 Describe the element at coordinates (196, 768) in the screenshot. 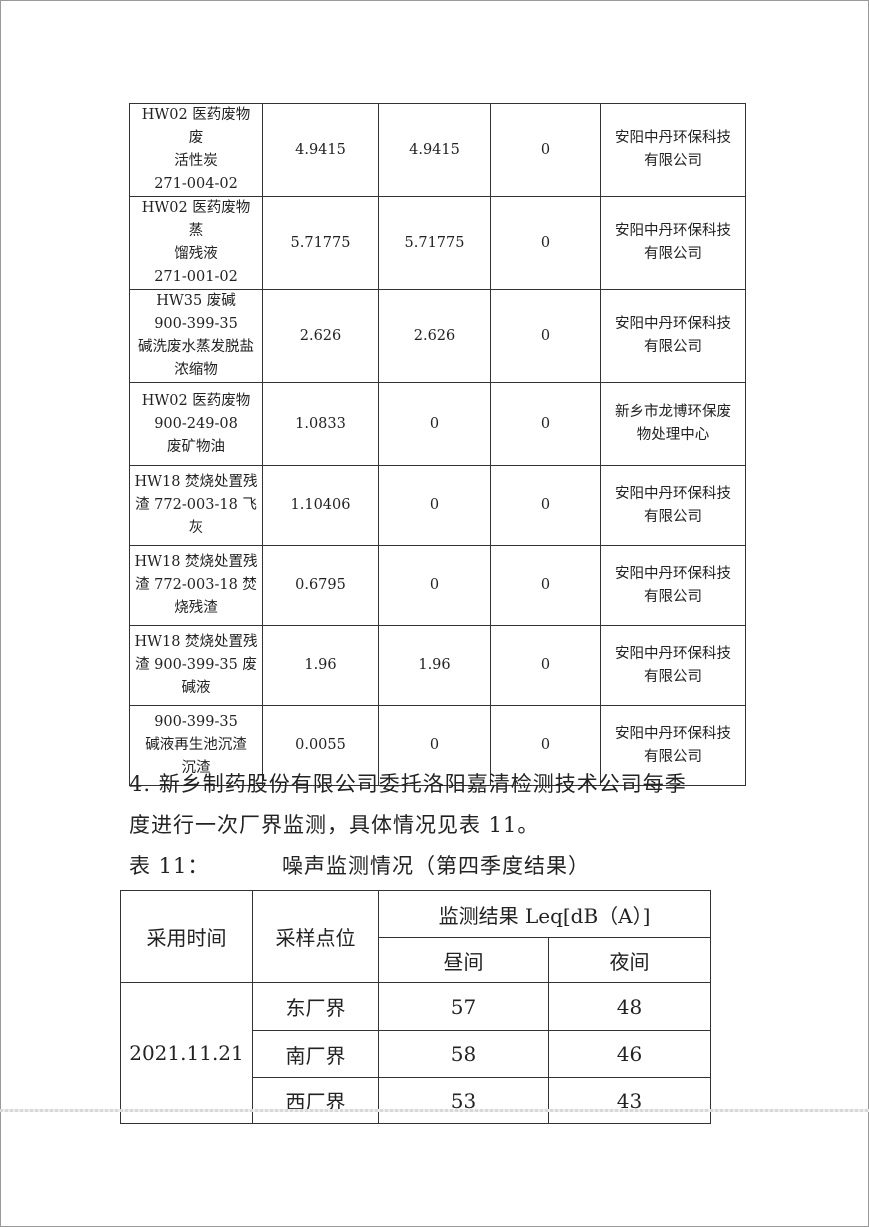

I see `waste-name-cell-line: 沉渣` at that location.